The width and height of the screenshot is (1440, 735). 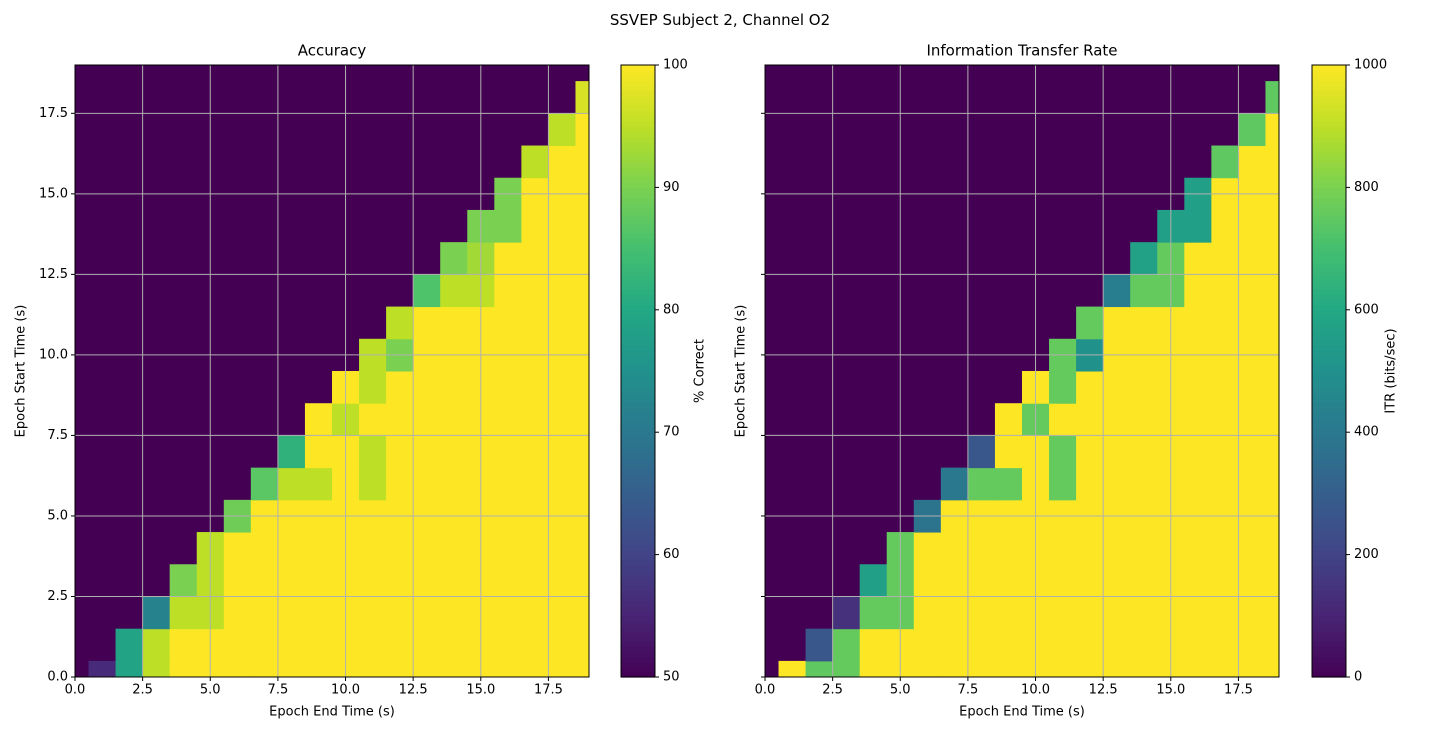 What do you see at coordinates (1170, 690) in the screenshot?
I see `x-tick-label: 15.0` at bounding box center [1170, 690].